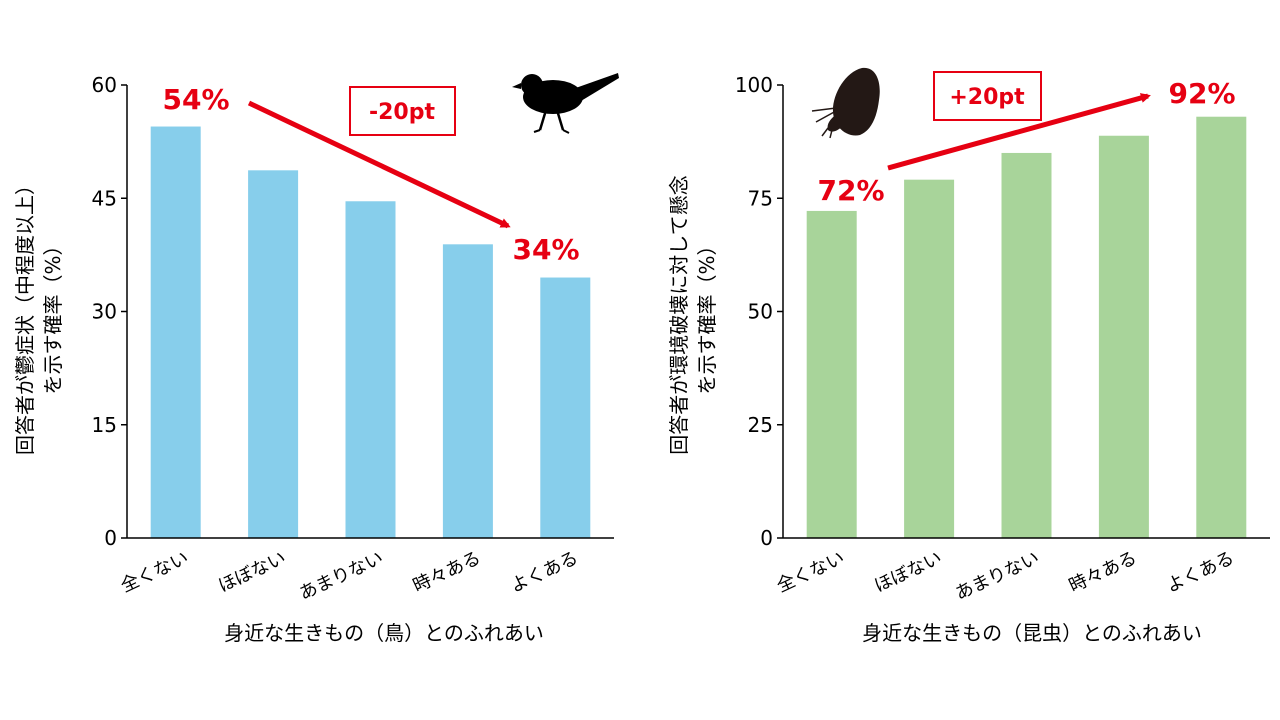  What do you see at coordinates (1201, 93) in the screenshot?
I see `end-value-label: 92%` at bounding box center [1201, 93].